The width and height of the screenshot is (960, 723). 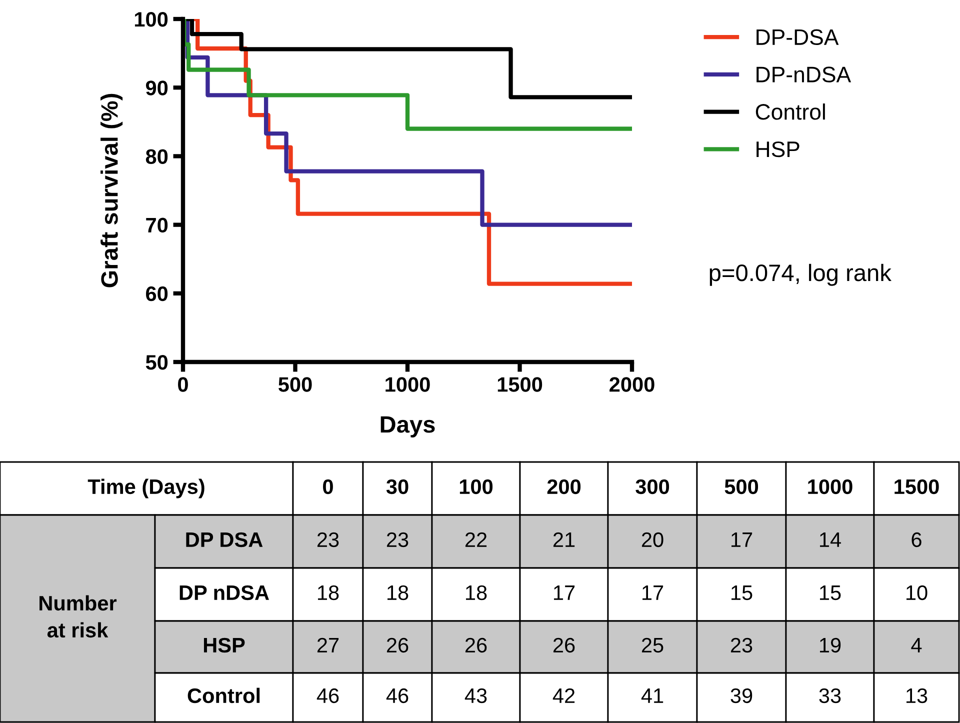 What do you see at coordinates (804, 74) in the screenshot?
I see `legend-label: DP-nDSA` at bounding box center [804, 74].